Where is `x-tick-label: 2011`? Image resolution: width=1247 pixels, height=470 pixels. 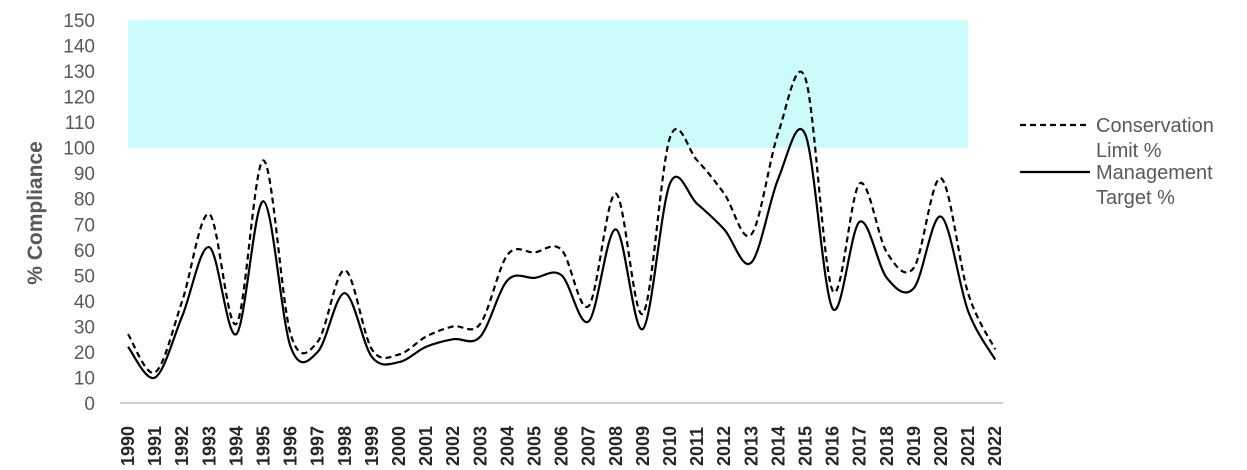 x-tick-label: 2011 is located at coordinates (697, 446).